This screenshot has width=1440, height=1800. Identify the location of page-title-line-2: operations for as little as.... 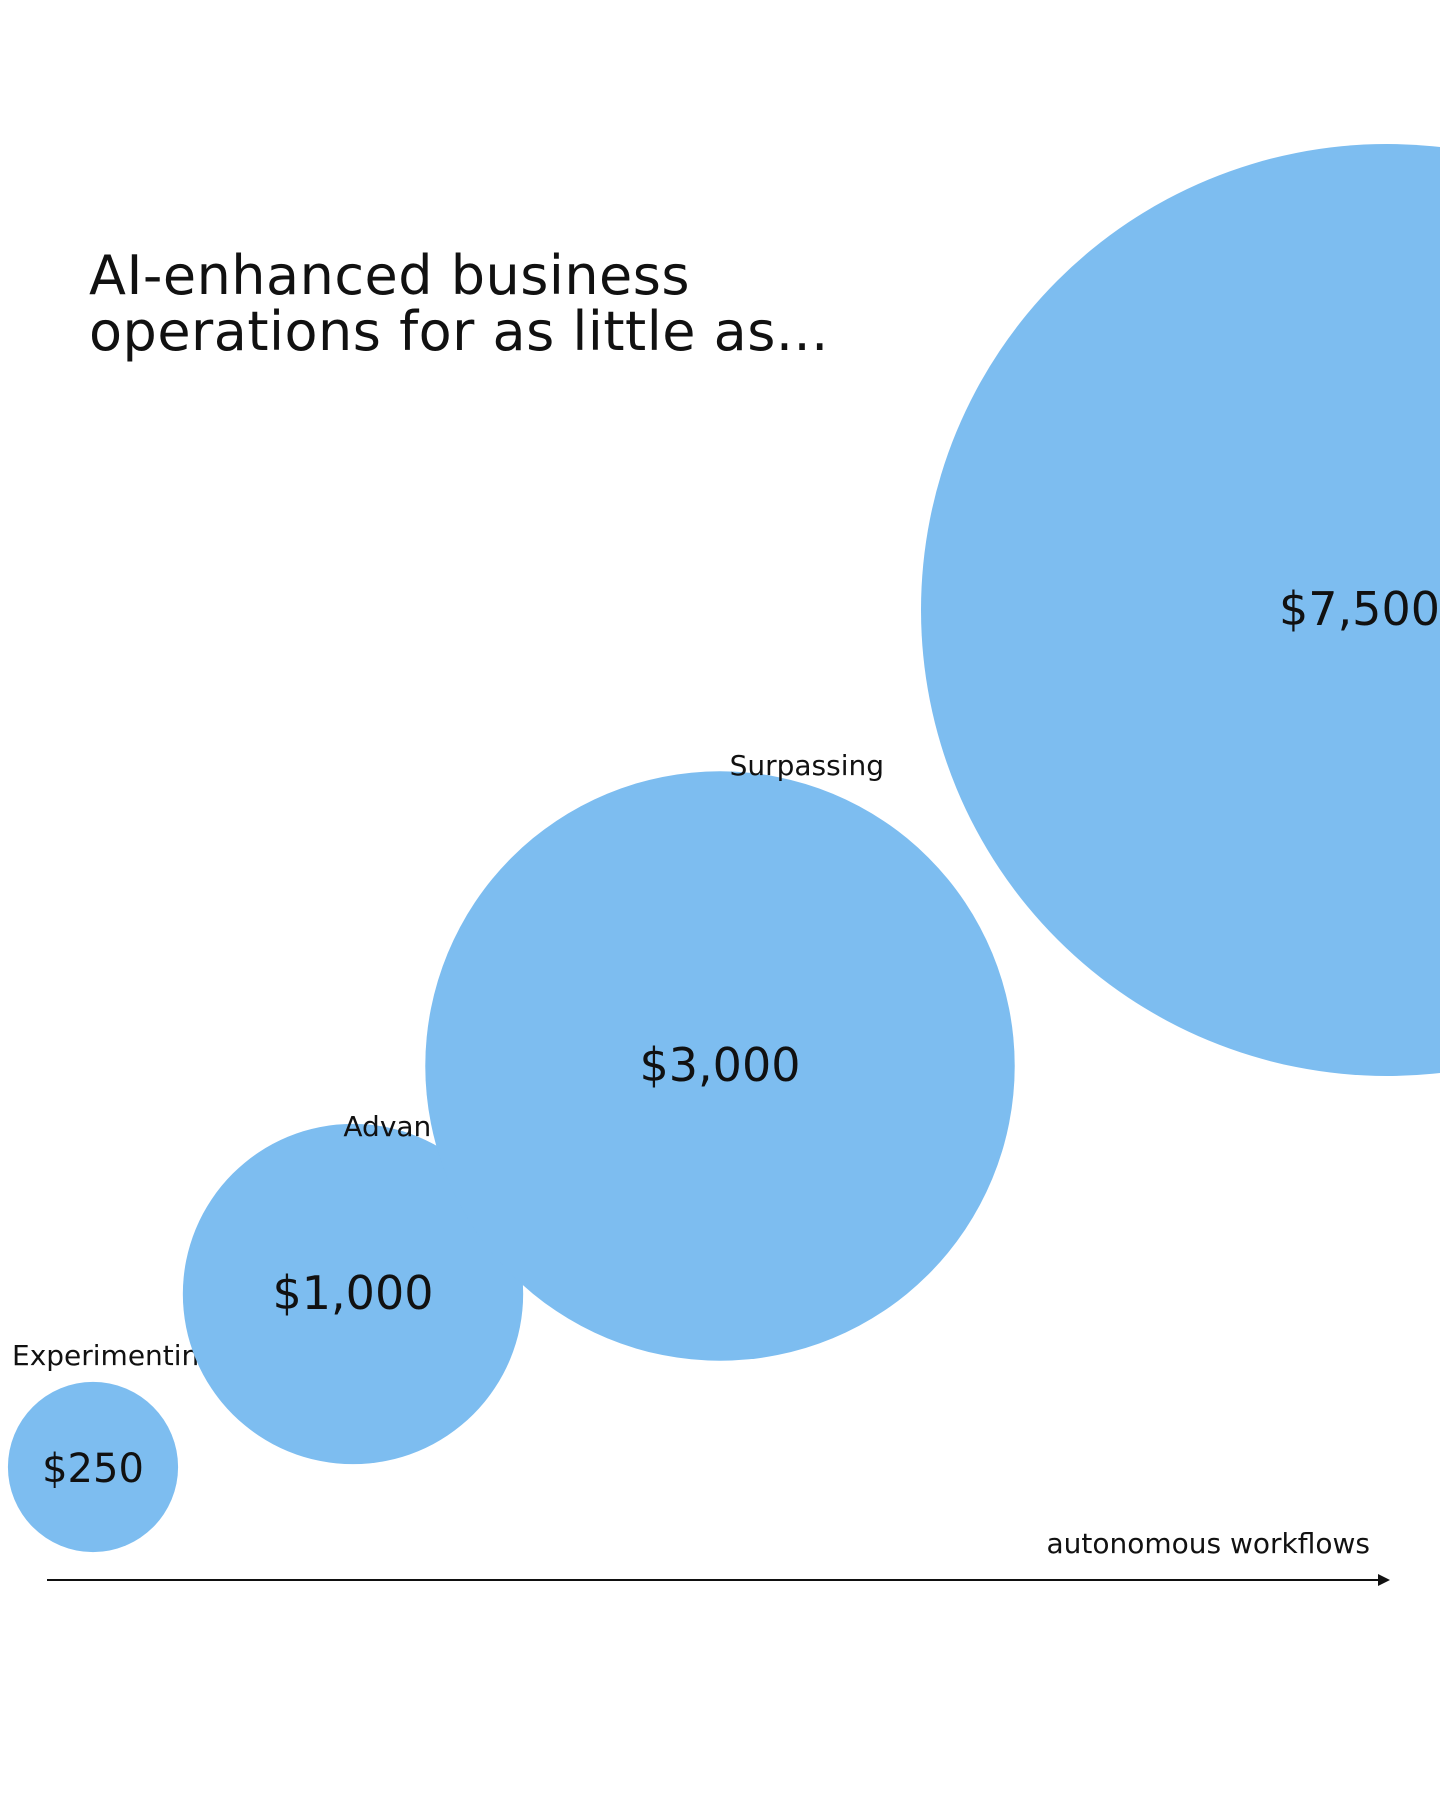
(459, 331).